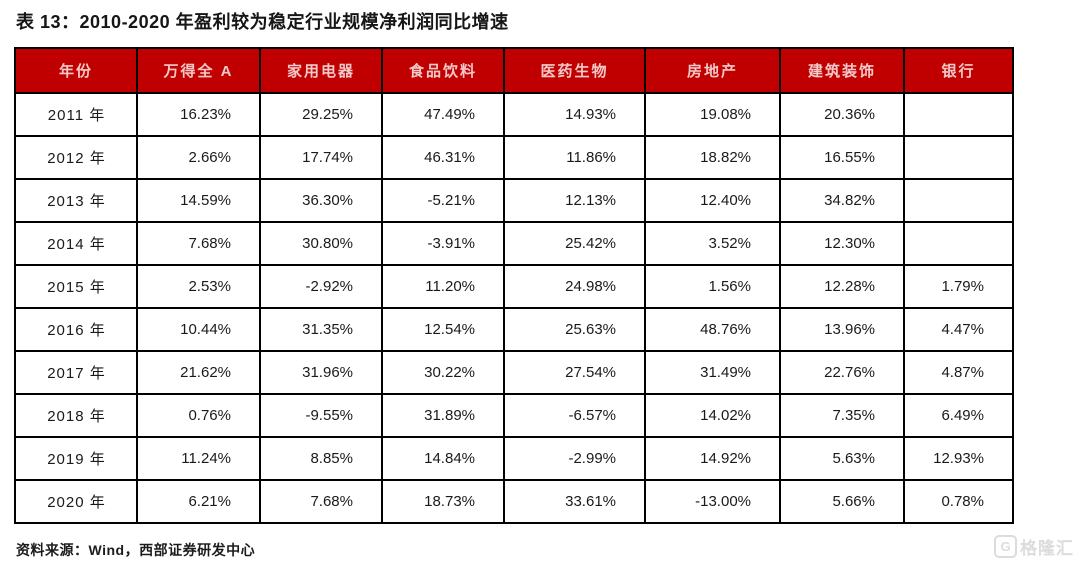 The width and height of the screenshot is (1080, 563). Describe the element at coordinates (198, 200) in the screenshot. I see `value-cell: 14.59%` at that location.